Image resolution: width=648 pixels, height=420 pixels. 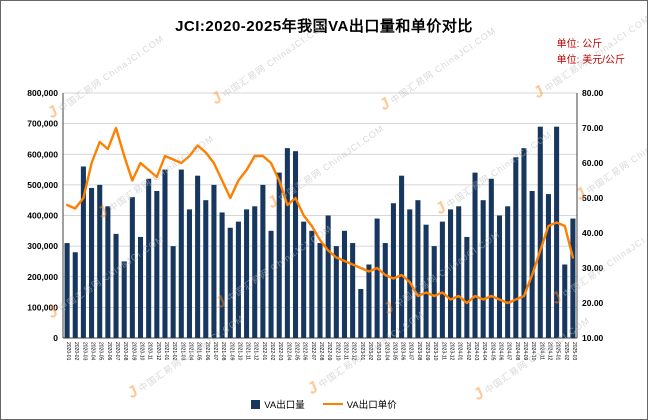 What do you see at coordinates (76, 351) in the screenshot?
I see `svg-text: 2020-02` at bounding box center [76, 351].